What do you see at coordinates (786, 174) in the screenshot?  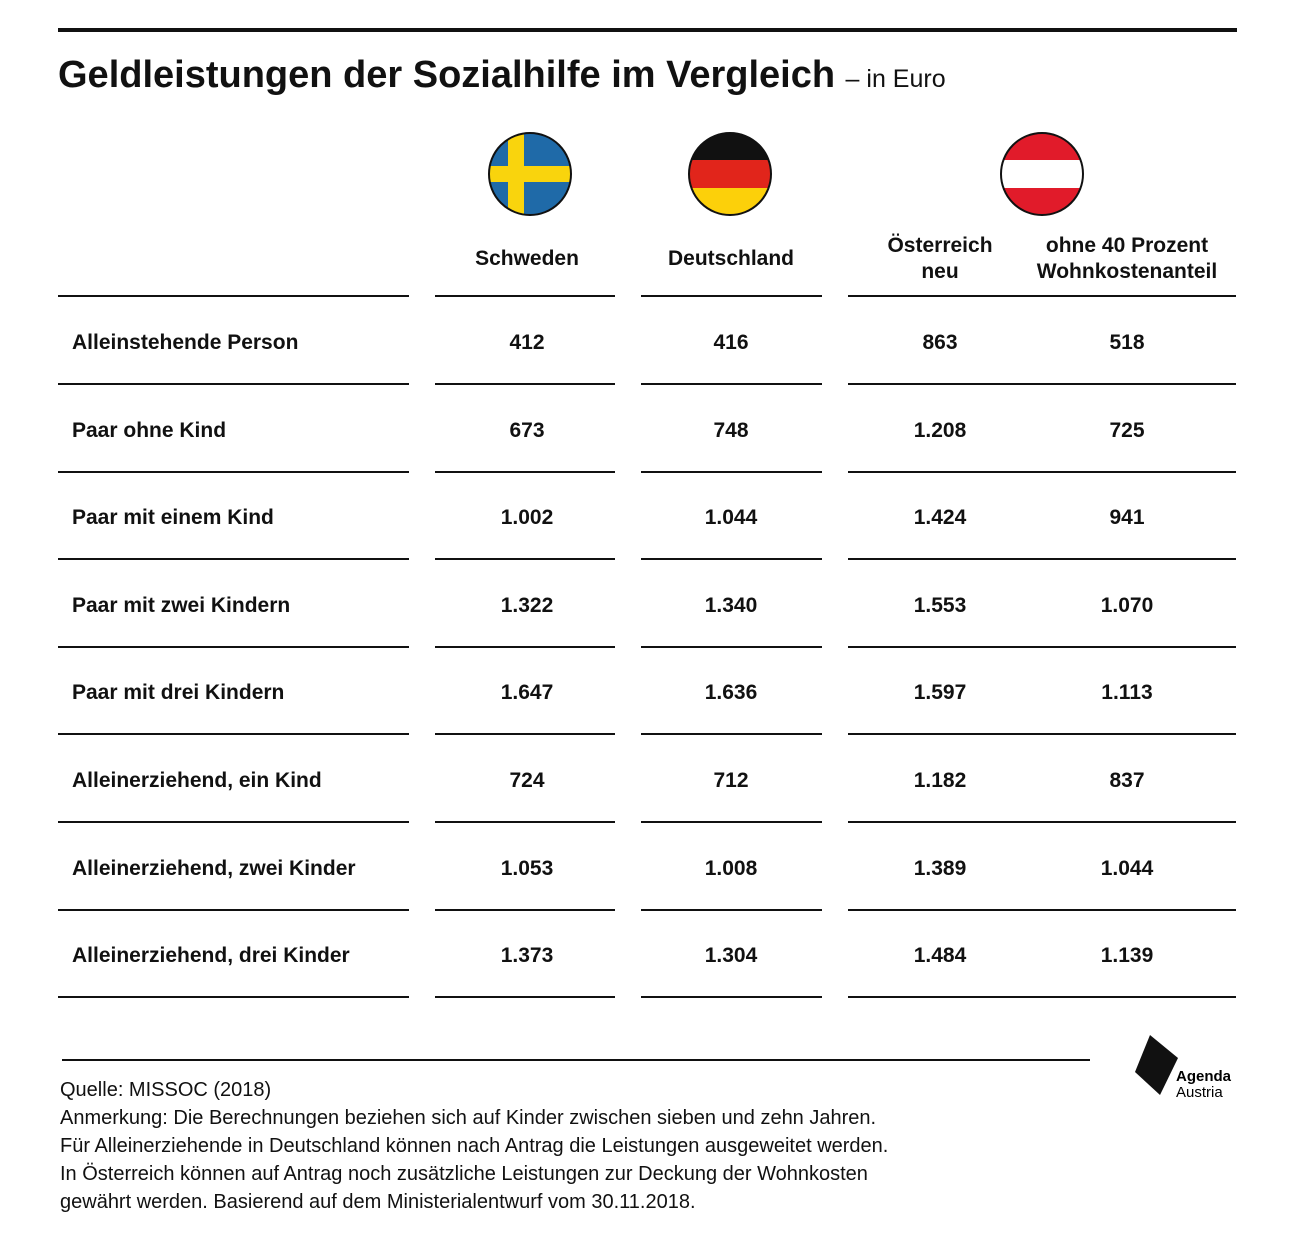 I see `flags` at bounding box center [786, 174].